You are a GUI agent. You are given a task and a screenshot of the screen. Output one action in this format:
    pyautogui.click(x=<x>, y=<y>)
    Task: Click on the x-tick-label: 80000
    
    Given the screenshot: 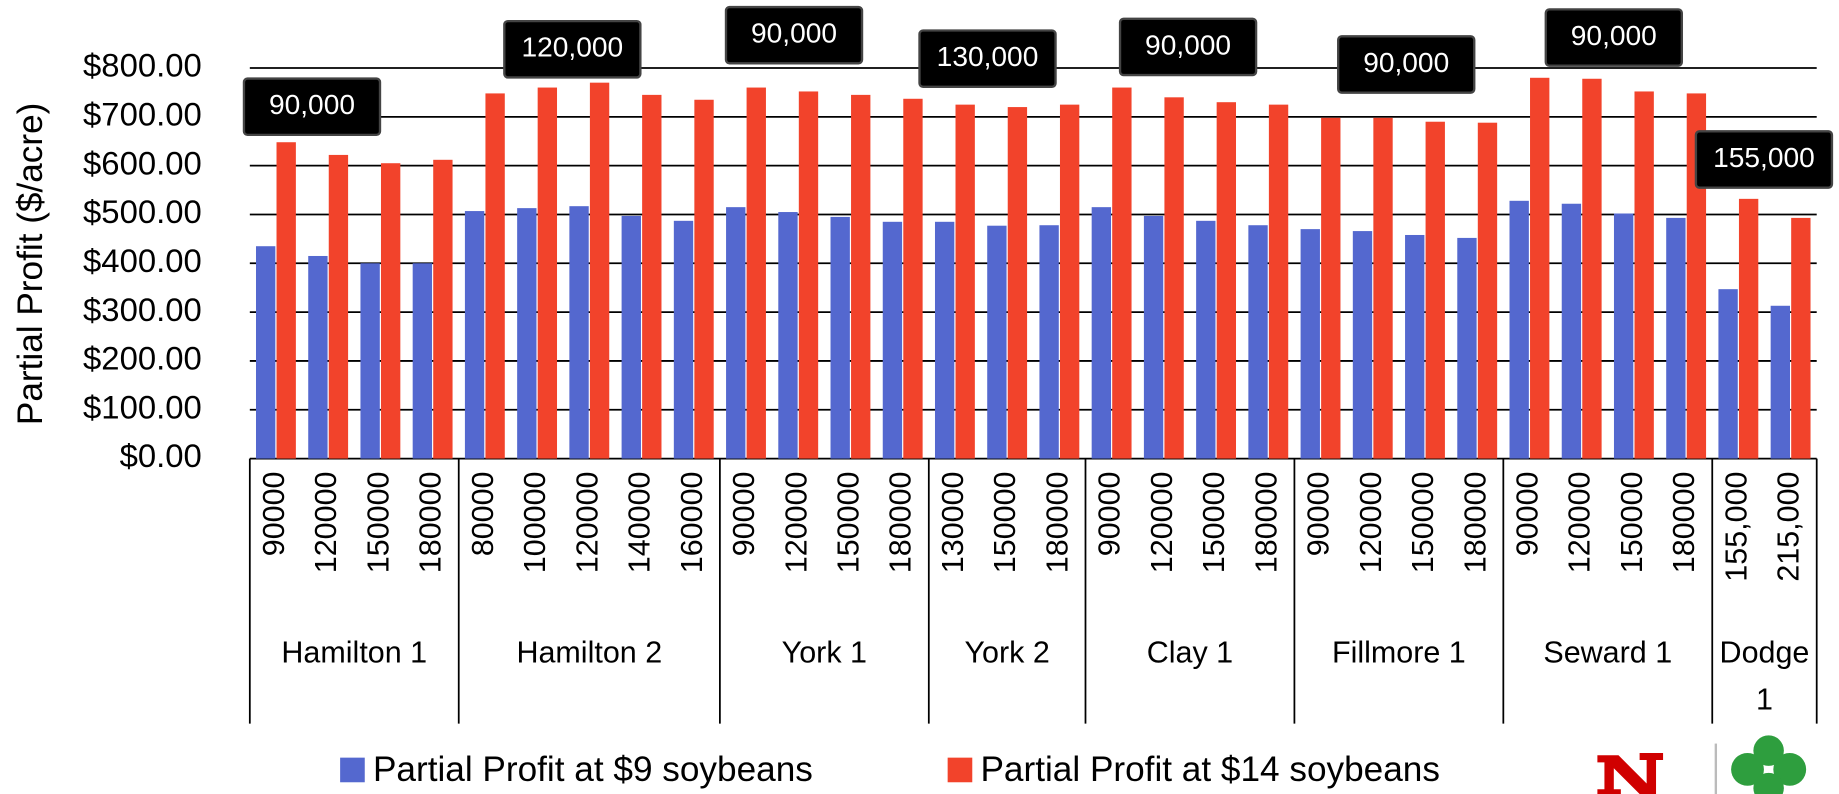 What is the action you would take?
    pyautogui.click(x=483, y=513)
    